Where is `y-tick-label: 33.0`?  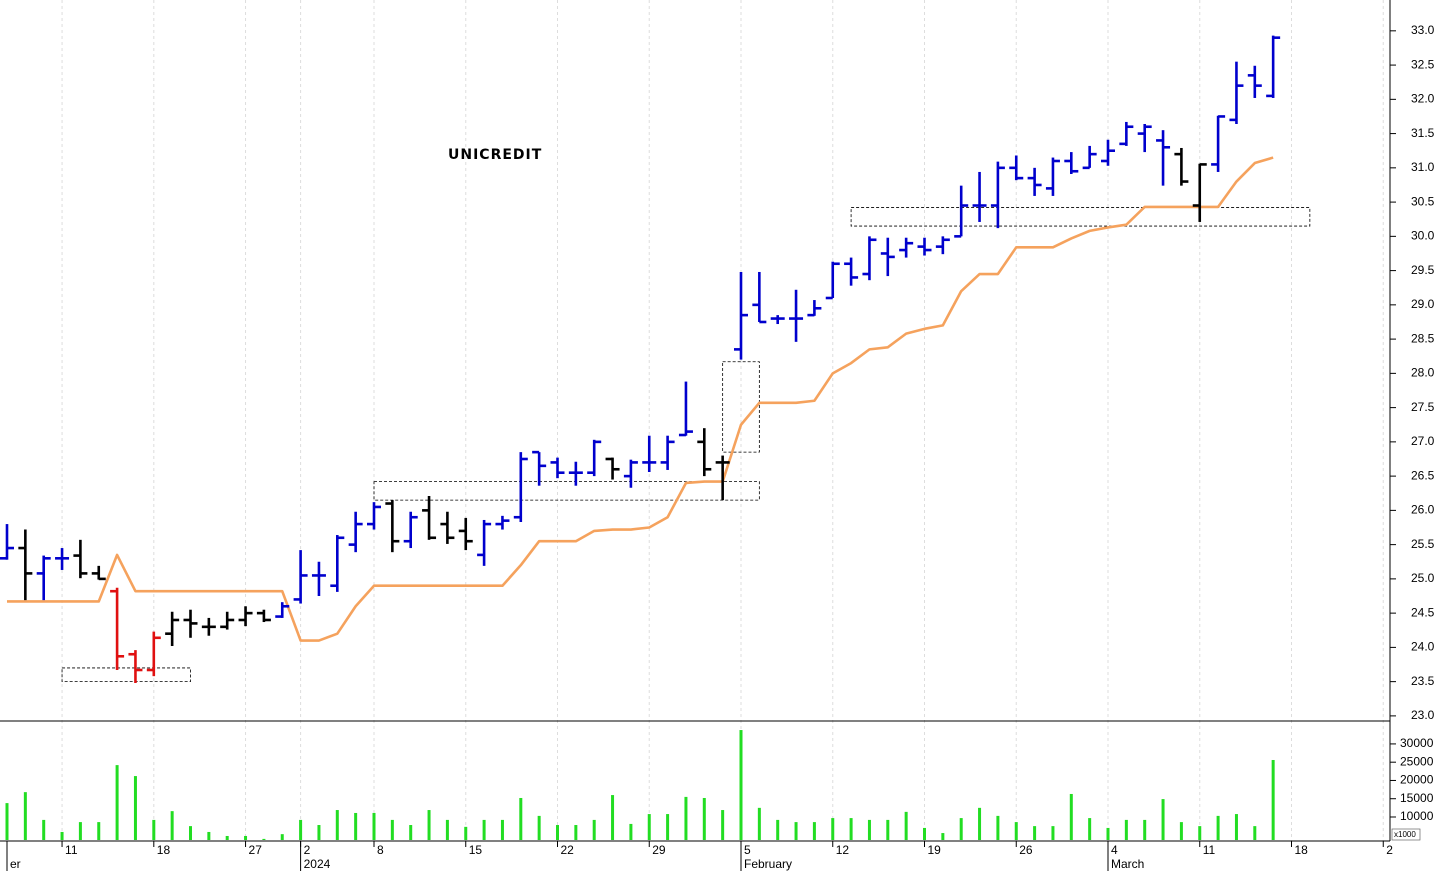 y-tick-label: 33.0 is located at coordinates (1423, 30).